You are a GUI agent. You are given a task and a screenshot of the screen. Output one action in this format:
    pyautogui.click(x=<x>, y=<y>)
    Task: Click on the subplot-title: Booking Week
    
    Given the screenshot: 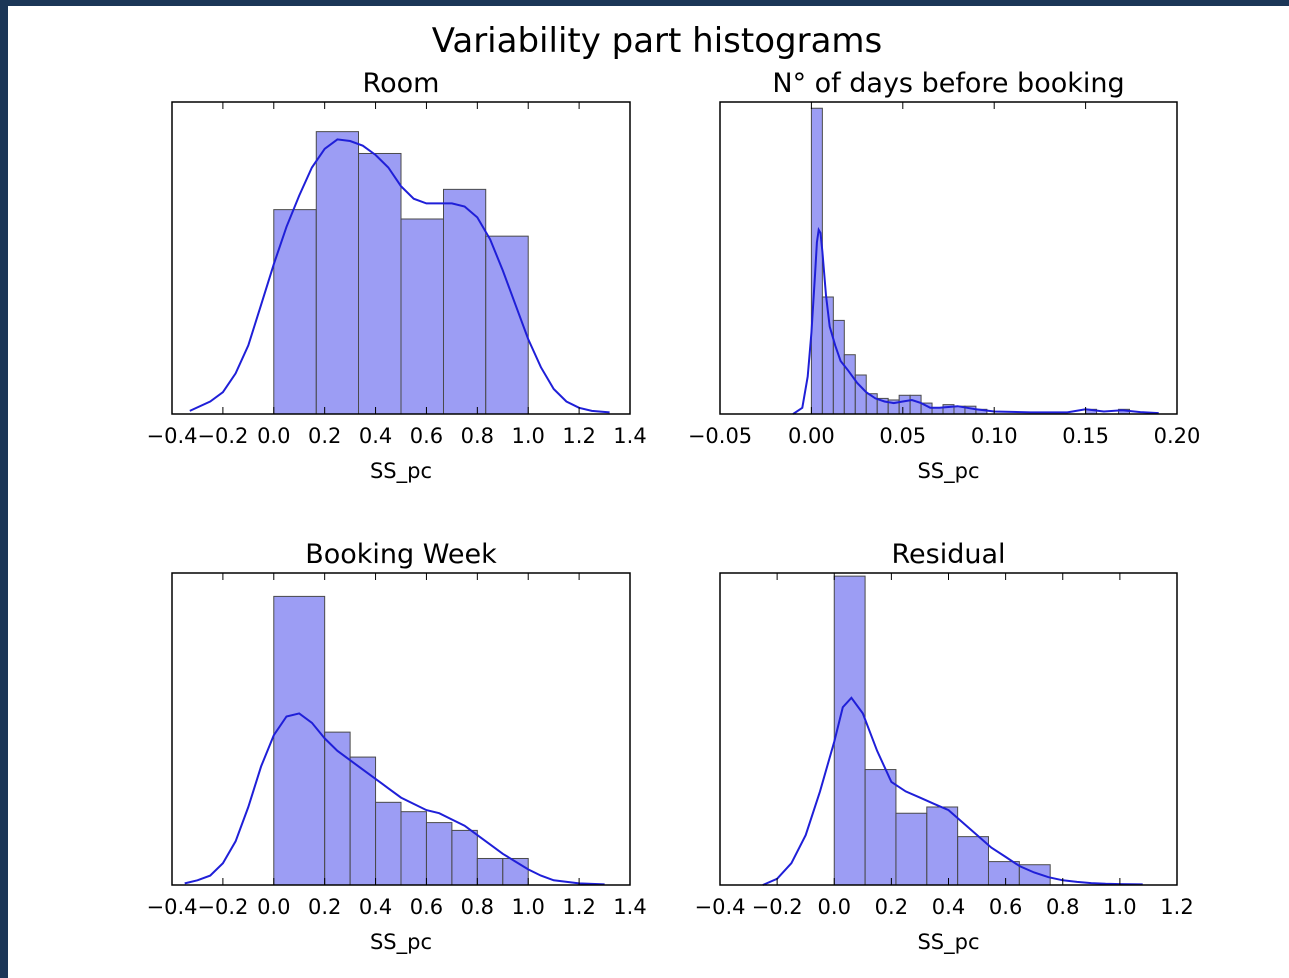 What is the action you would take?
    pyautogui.click(x=401, y=554)
    